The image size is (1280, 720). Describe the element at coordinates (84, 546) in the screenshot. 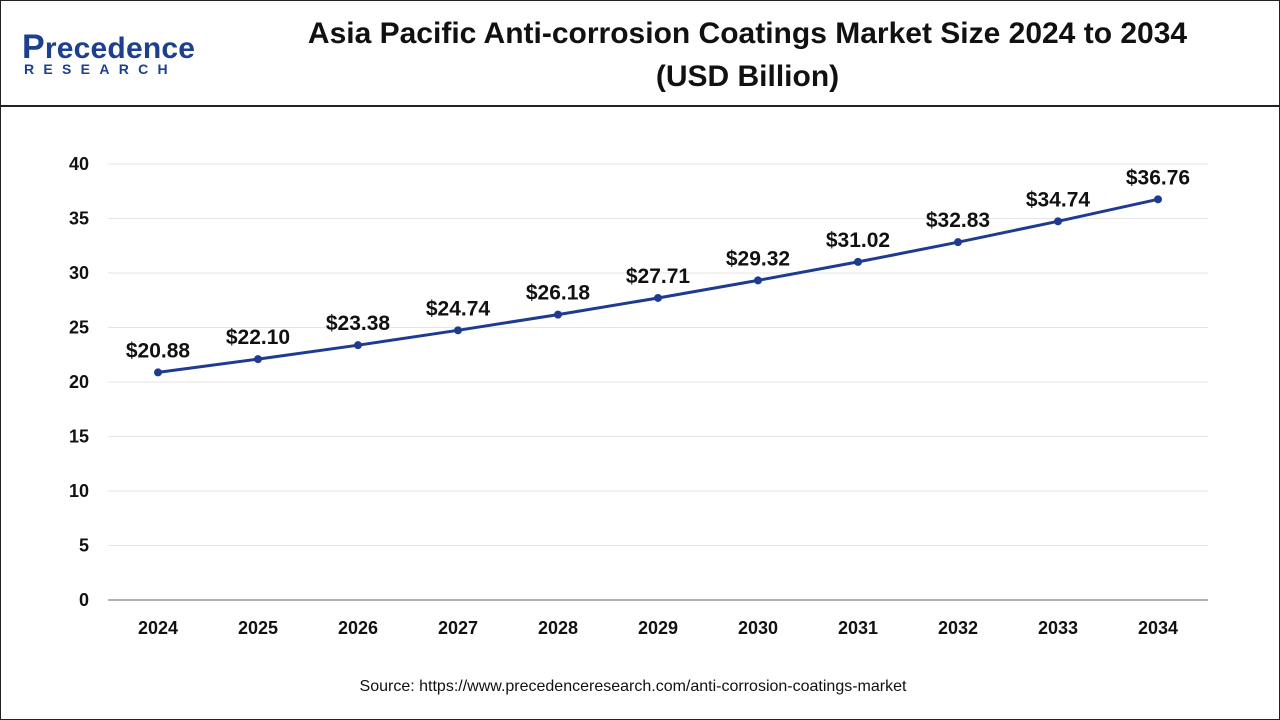

I see `y-tick-label: 5` at that location.